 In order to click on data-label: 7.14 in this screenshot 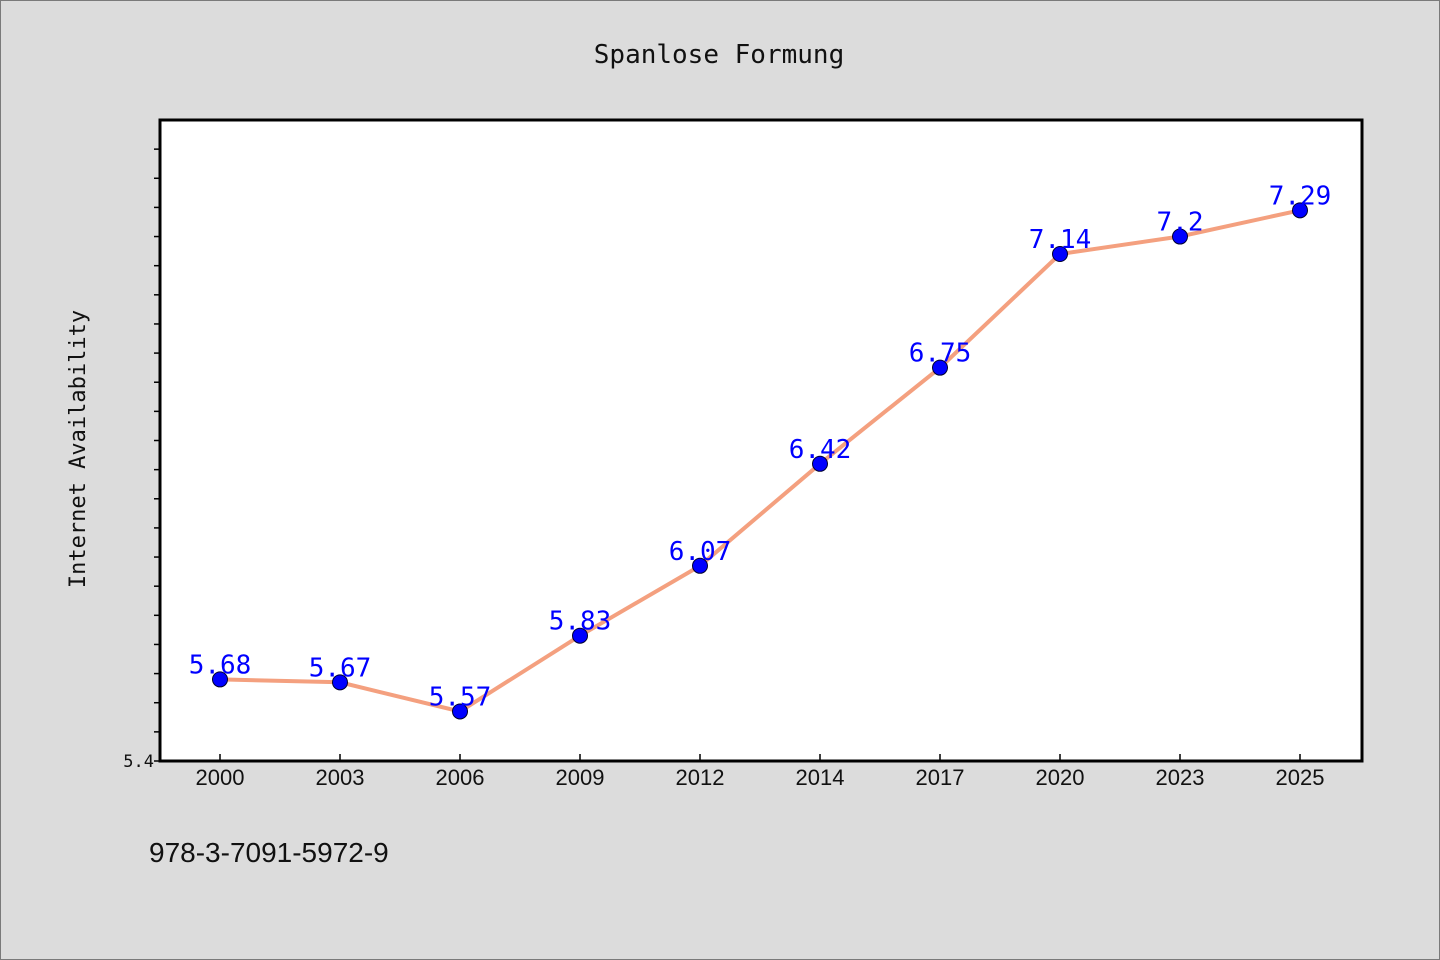, I will do `click(1060, 240)`.